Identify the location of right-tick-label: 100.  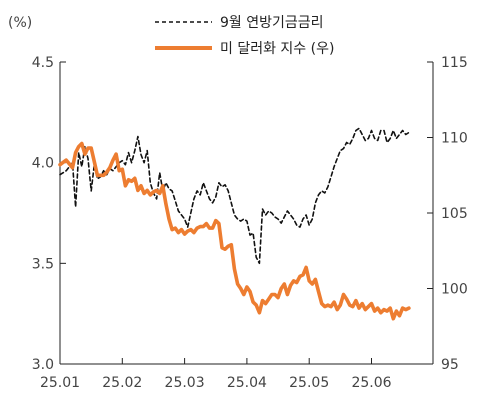
(454, 290).